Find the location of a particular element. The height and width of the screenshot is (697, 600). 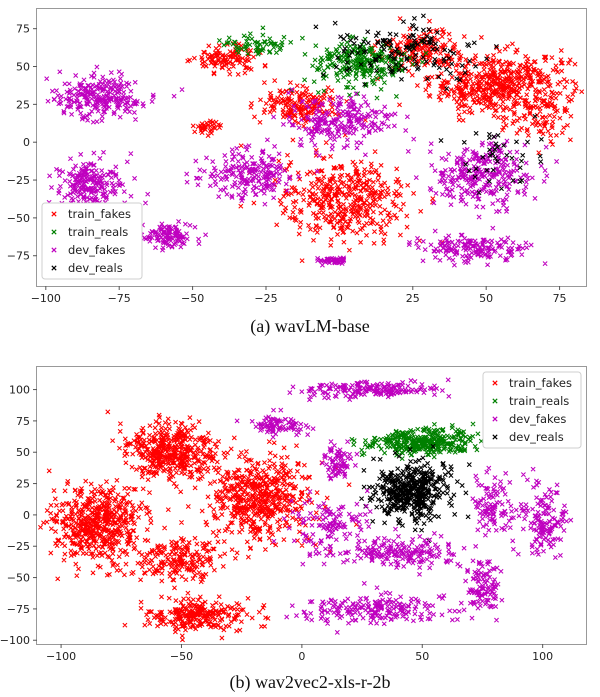

y-tick-label: 100 is located at coordinates (19, 390).